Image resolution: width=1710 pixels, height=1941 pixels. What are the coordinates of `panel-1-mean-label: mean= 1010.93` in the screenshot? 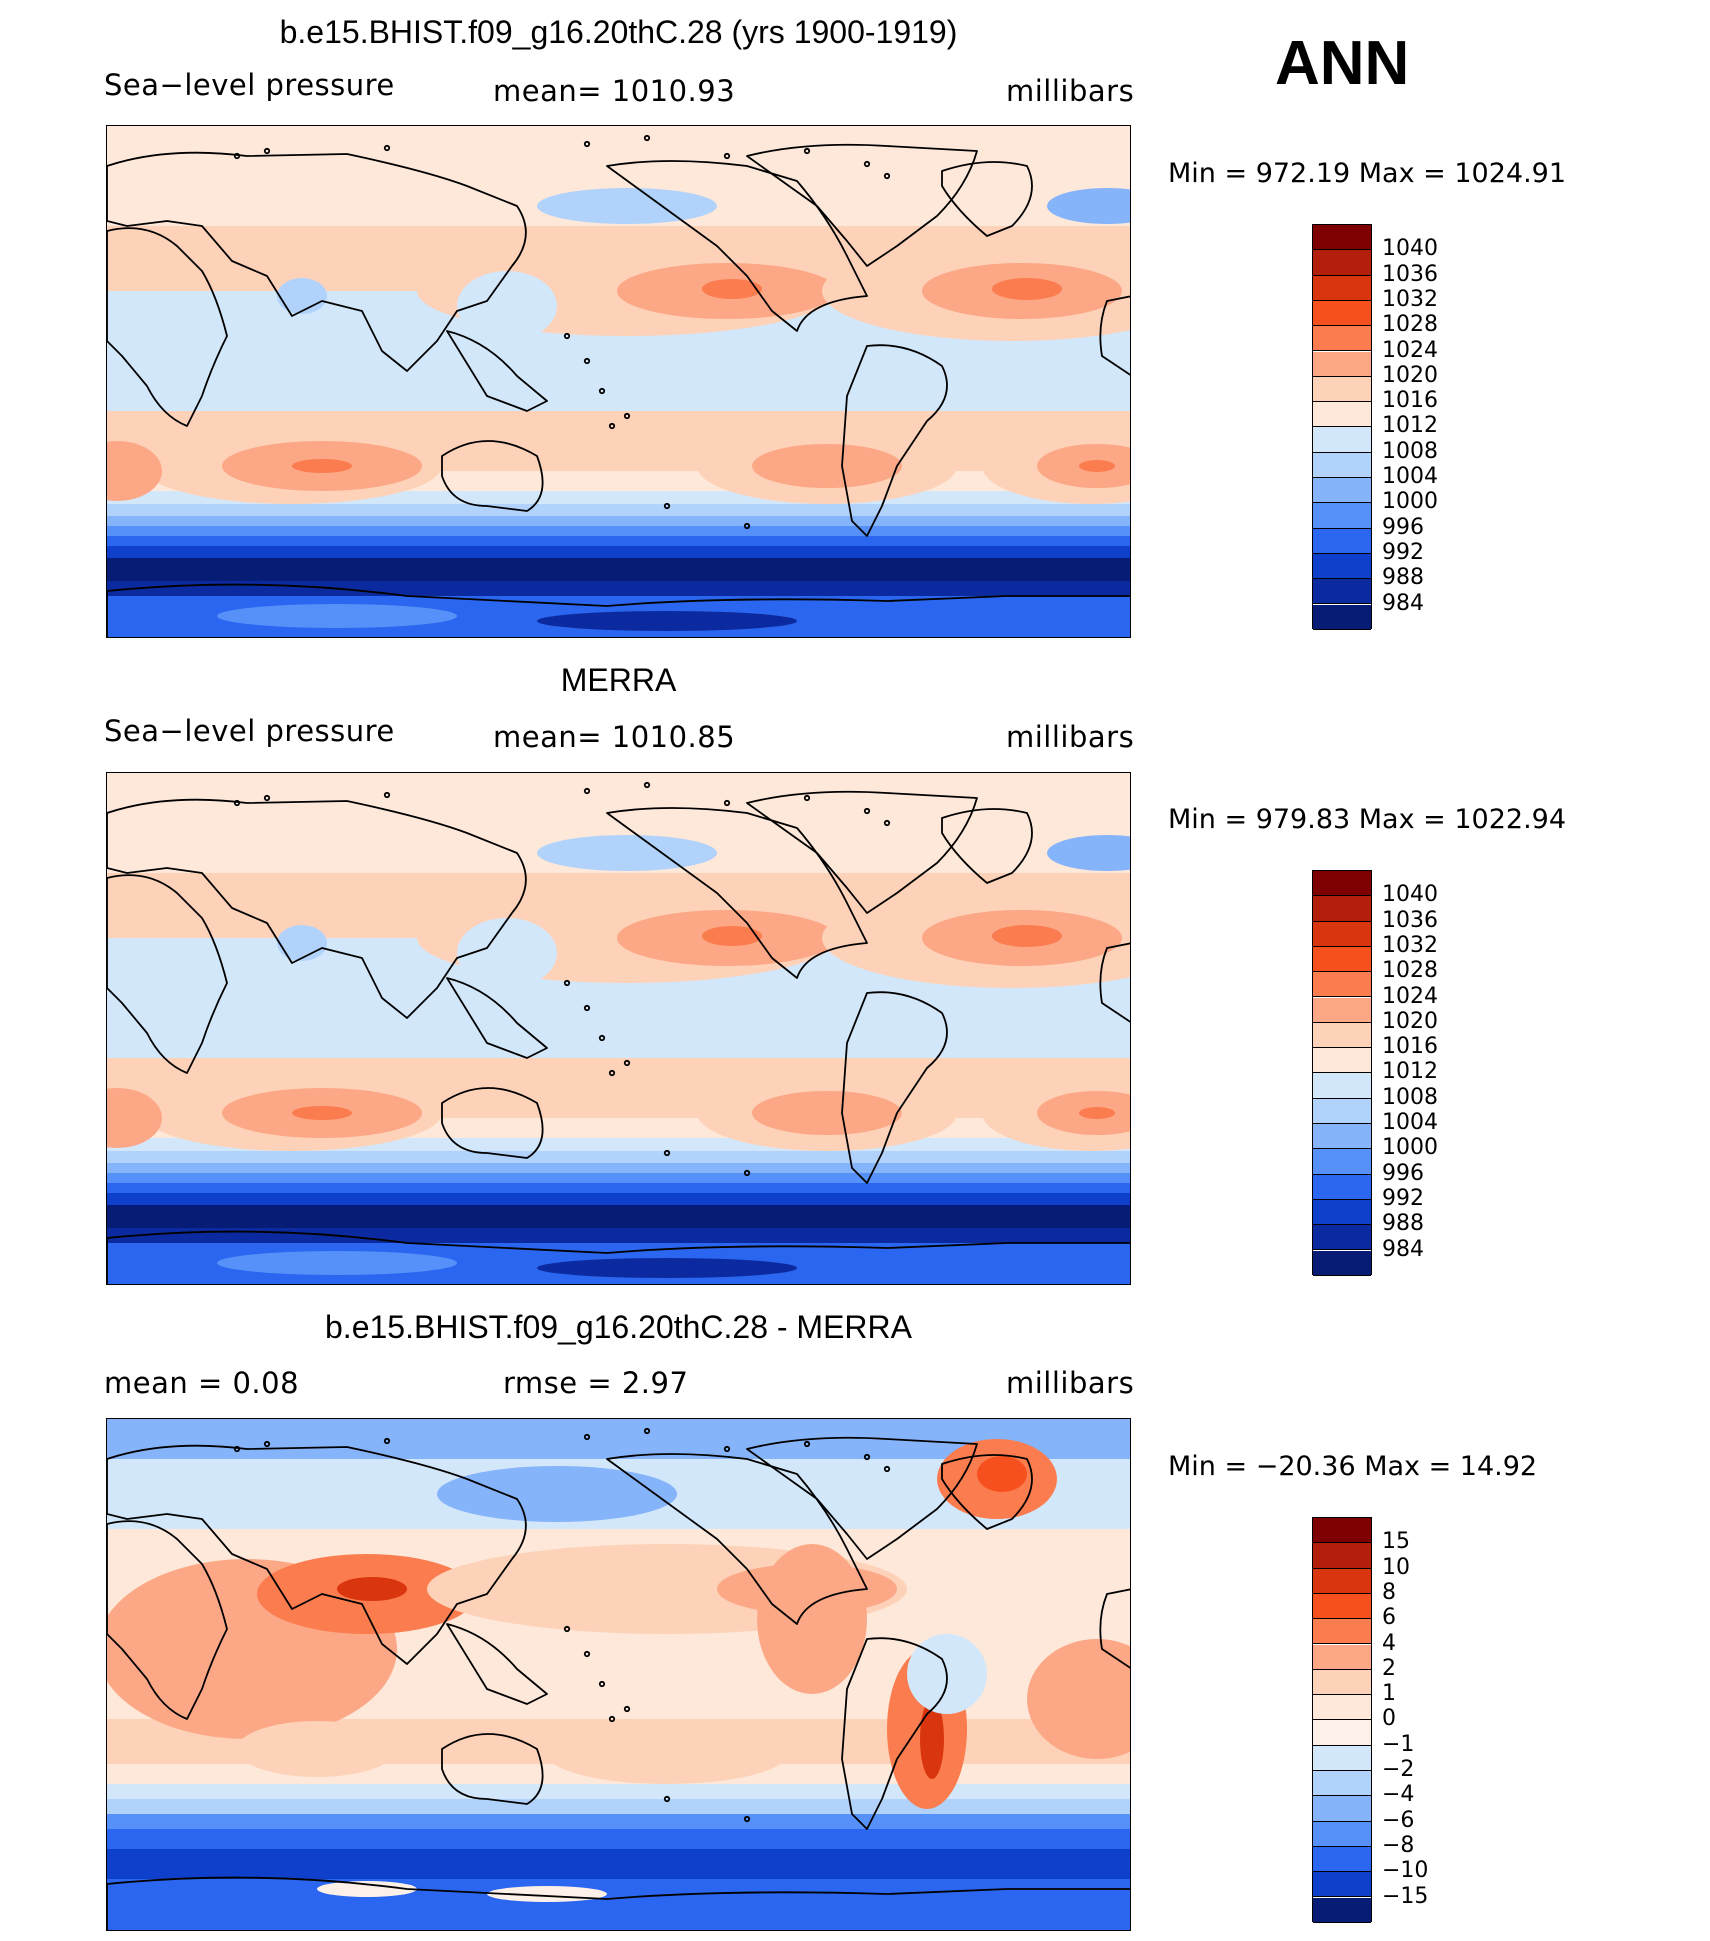 It's located at (614, 91).